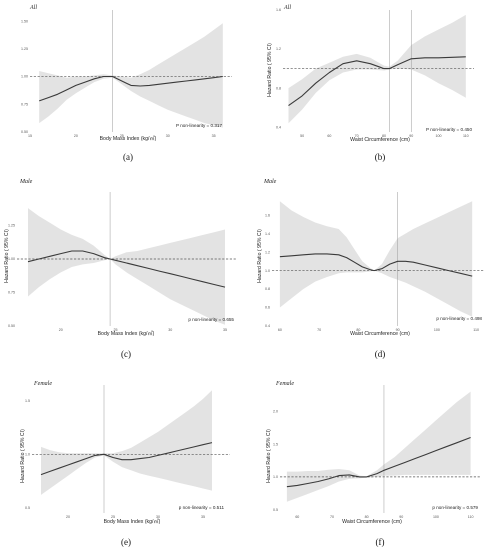 The height and width of the screenshot is (550, 497). I want to click on panel-c-nonlinearity: p non-linearity = 0.655, so click(211, 319).